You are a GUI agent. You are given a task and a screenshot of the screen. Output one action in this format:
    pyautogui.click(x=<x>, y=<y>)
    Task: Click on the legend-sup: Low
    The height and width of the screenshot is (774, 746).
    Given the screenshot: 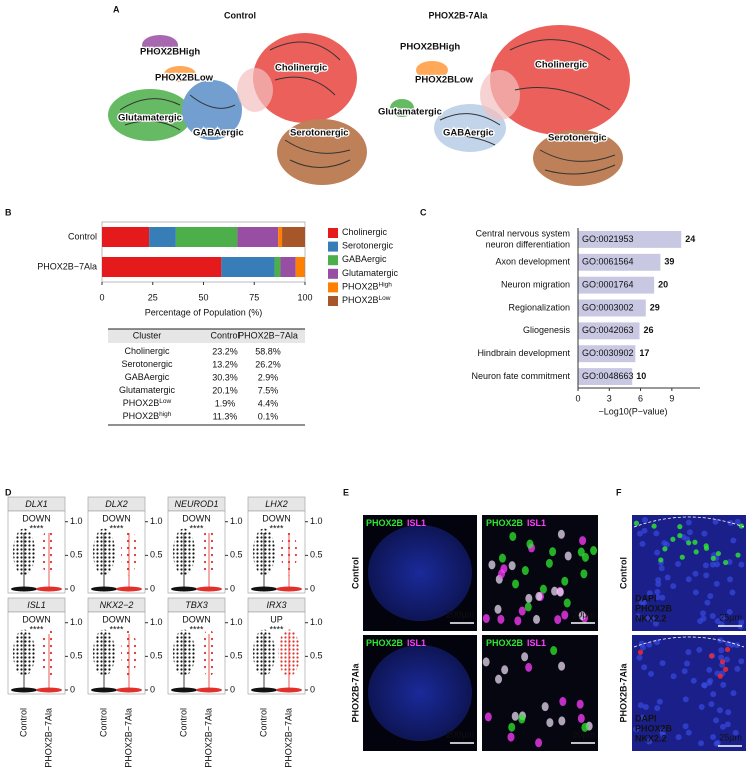 What is the action you would take?
    pyautogui.click(x=385, y=298)
    